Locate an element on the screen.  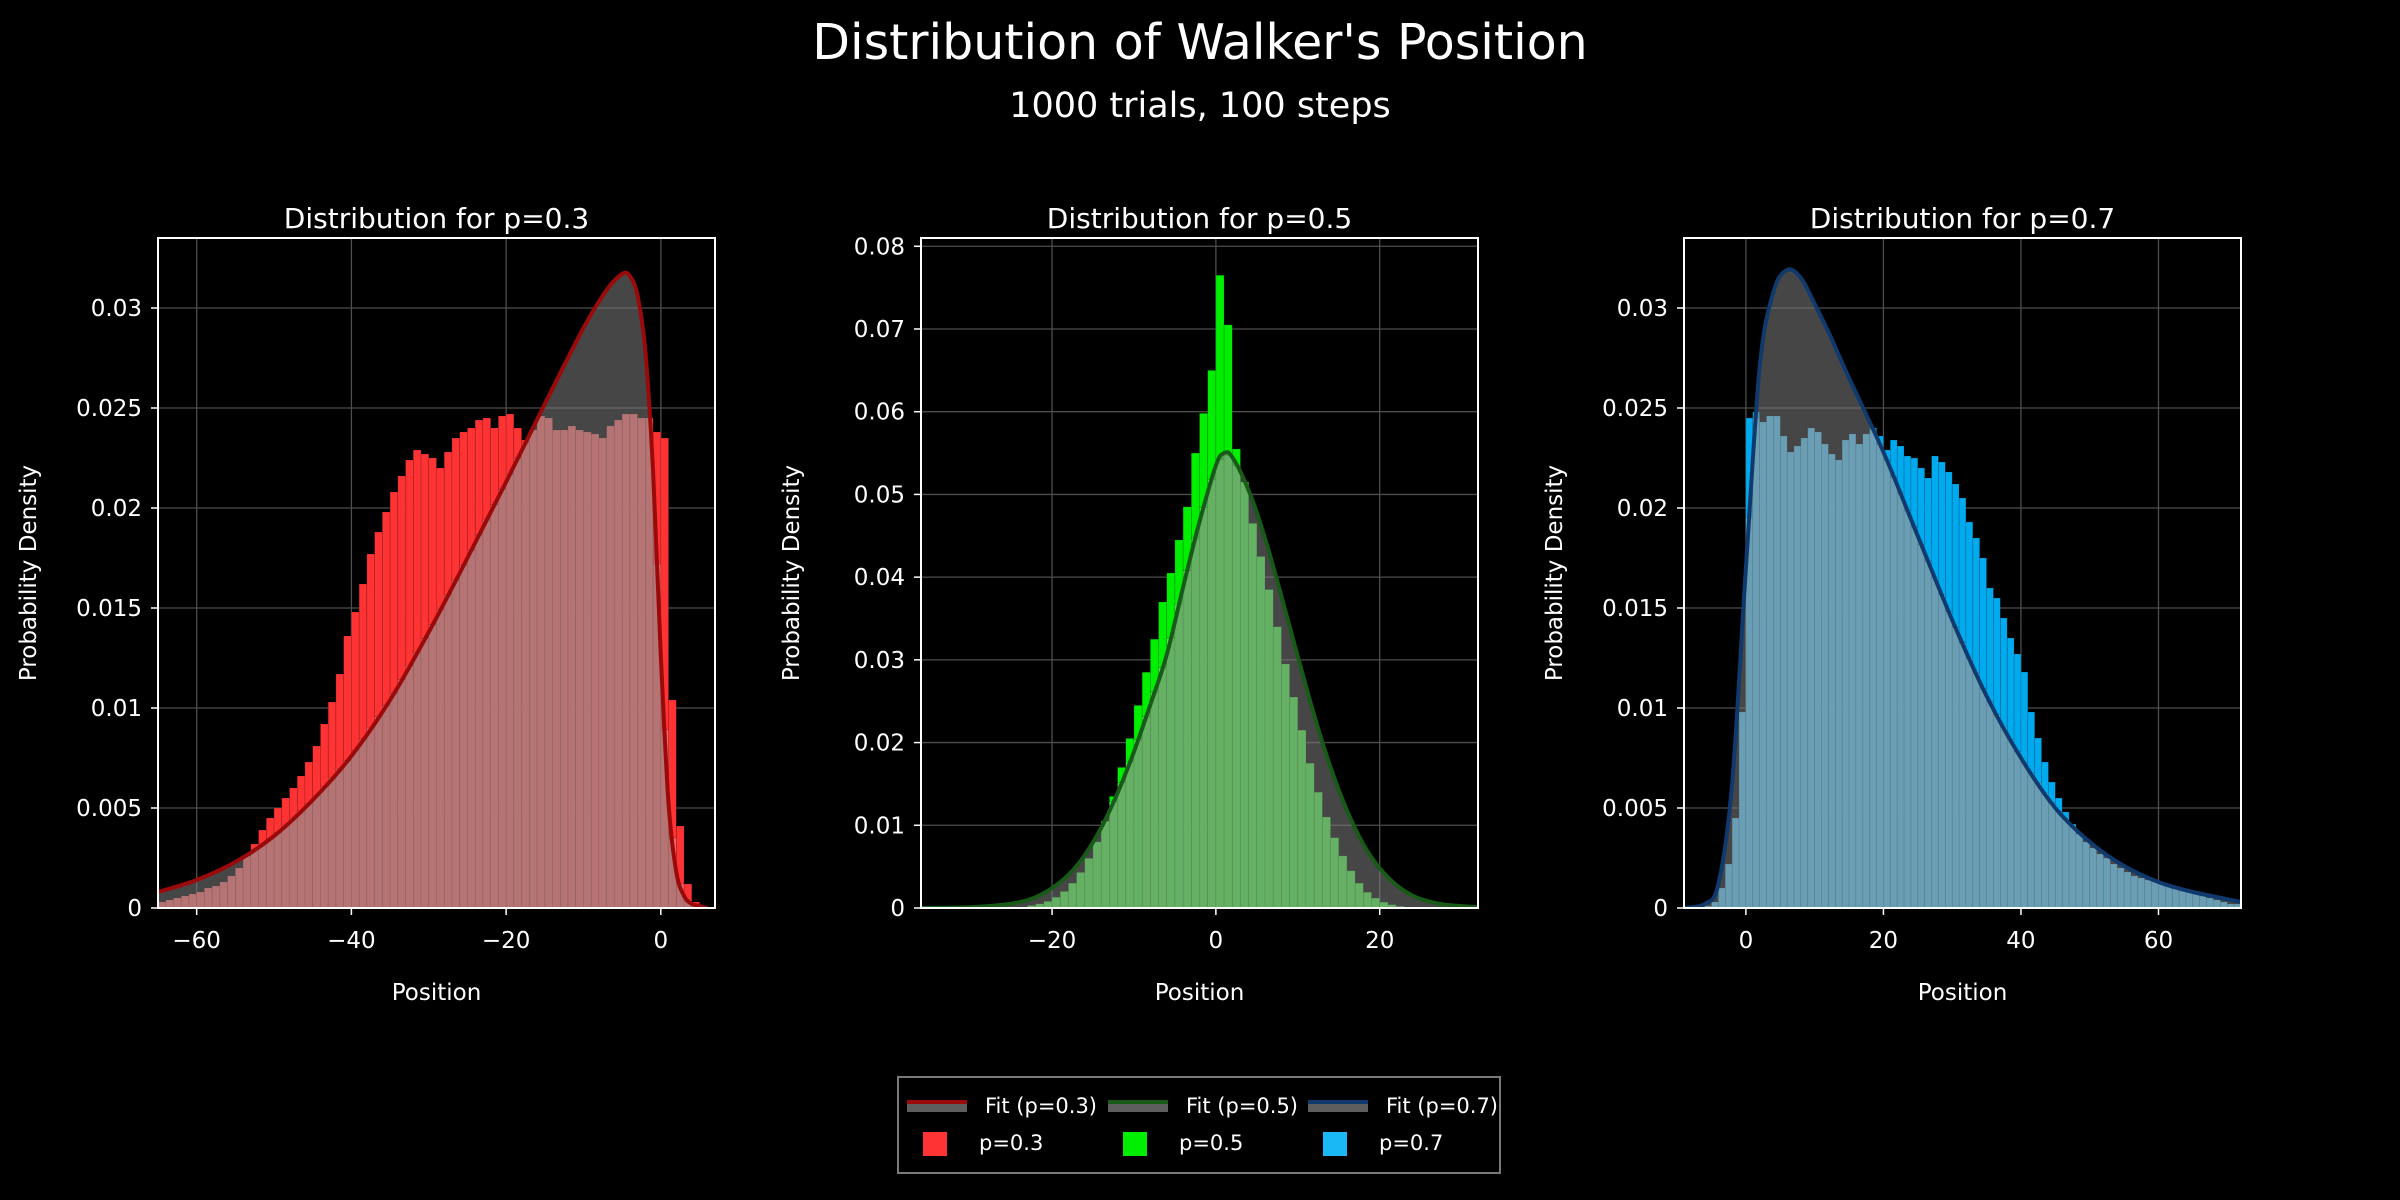
y-tick-label: 0.02 is located at coordinates (1642, 509).